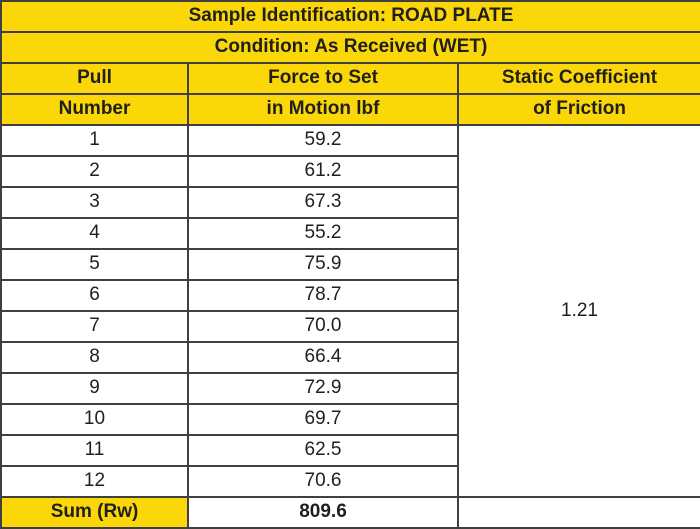  Describe the element at coordinates (94, 326) in the screenshot. I see `pull-number-cell: 7` at that location.